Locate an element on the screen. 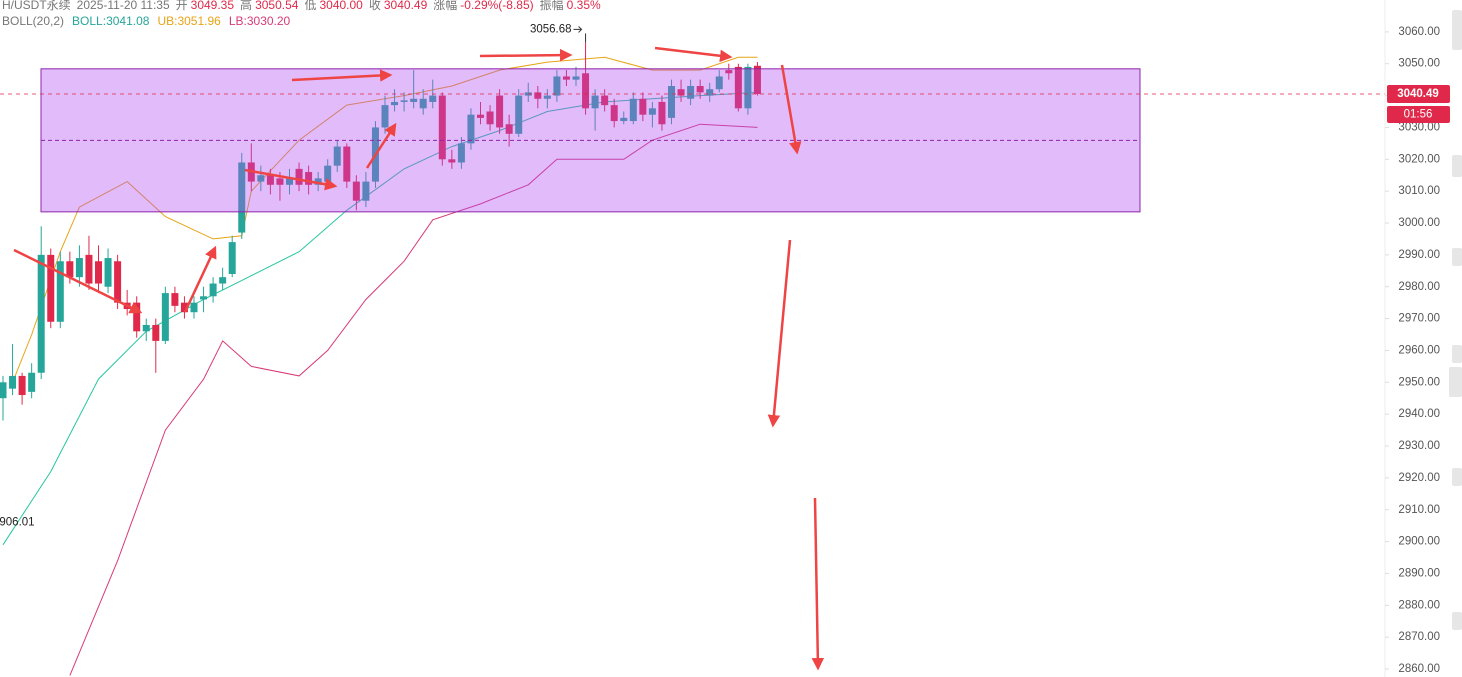 The width and height of the screenshot is (1462, 677). y-tick-label: 3030.00 is located at coordinates (1419, 127).